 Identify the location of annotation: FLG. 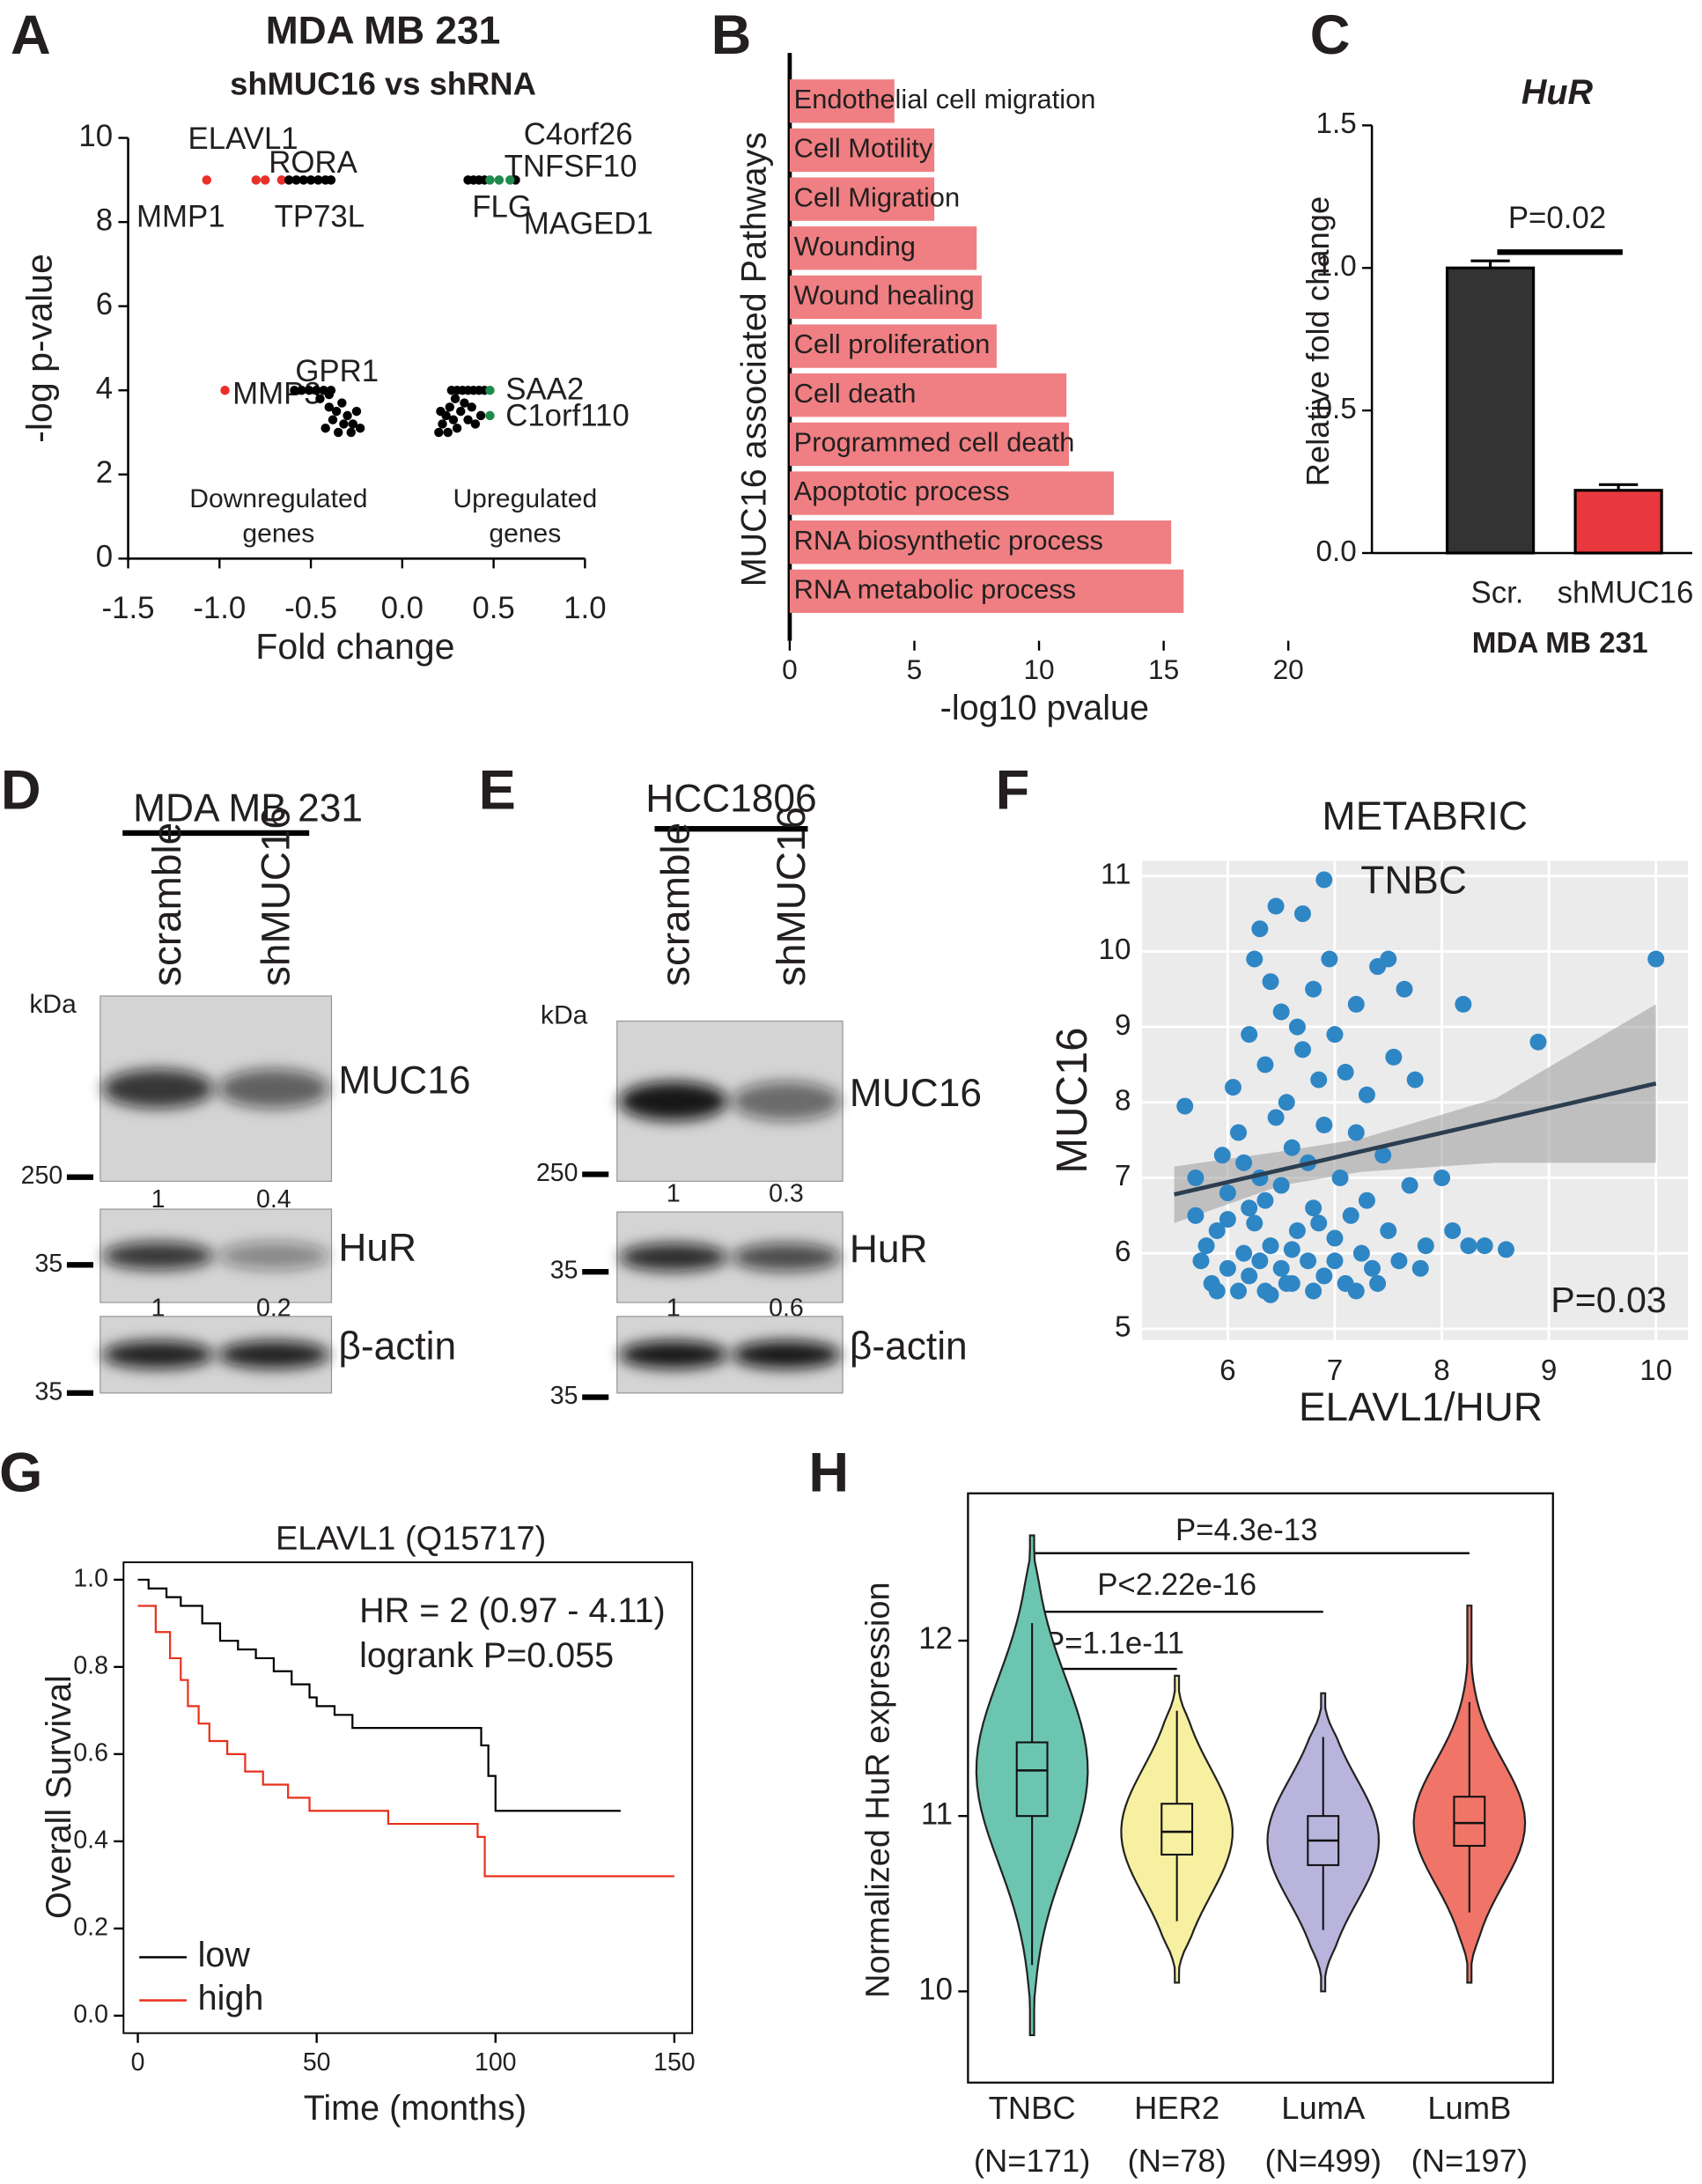
(502, 206).